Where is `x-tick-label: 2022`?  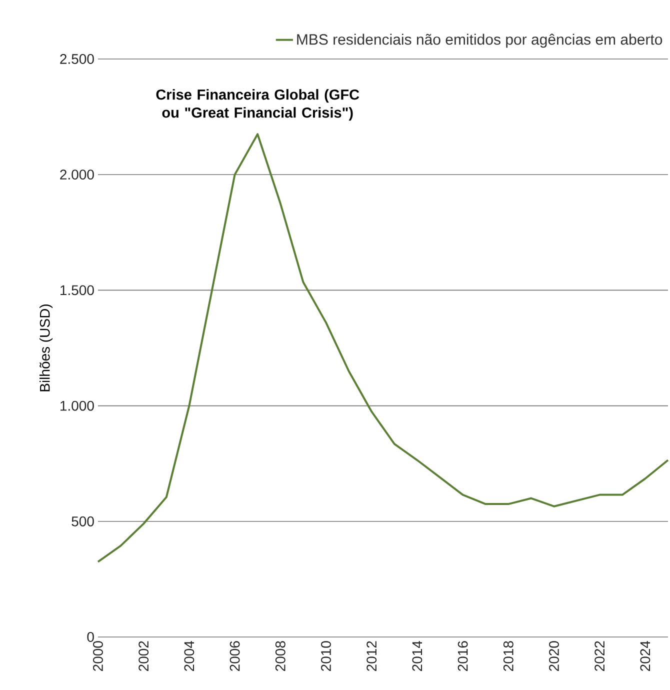 x-tick-label: 2022 is located at coordinates (599, 656).